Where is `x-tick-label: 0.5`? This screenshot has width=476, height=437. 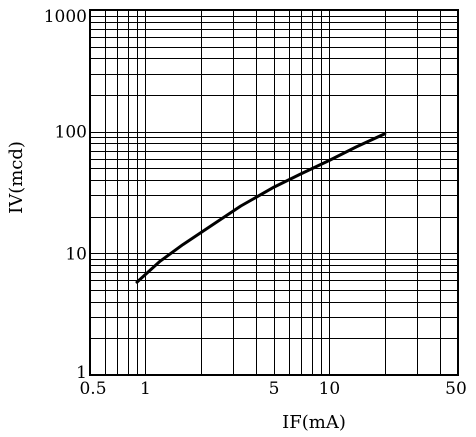 x-tick-label: 0.5 is located at coordinates (92, 389).